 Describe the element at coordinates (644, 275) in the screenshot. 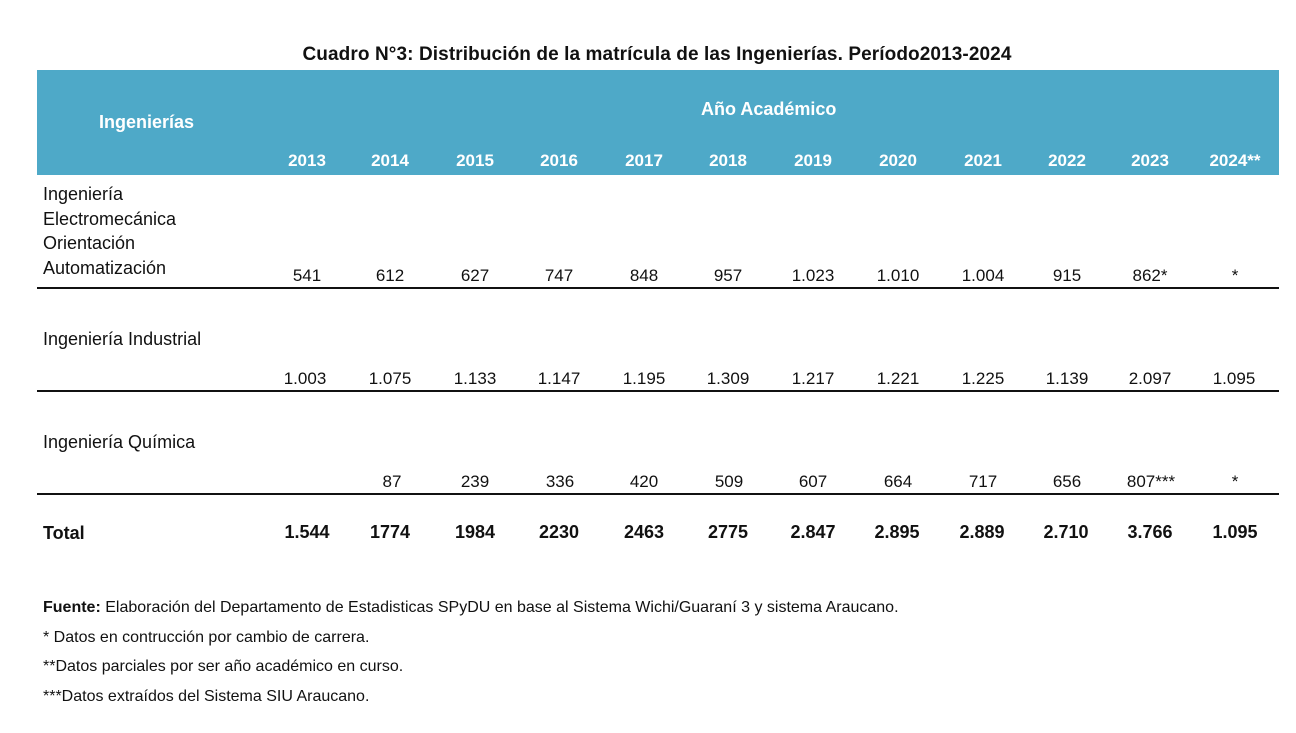

I see `table-cell: 848` at that location.